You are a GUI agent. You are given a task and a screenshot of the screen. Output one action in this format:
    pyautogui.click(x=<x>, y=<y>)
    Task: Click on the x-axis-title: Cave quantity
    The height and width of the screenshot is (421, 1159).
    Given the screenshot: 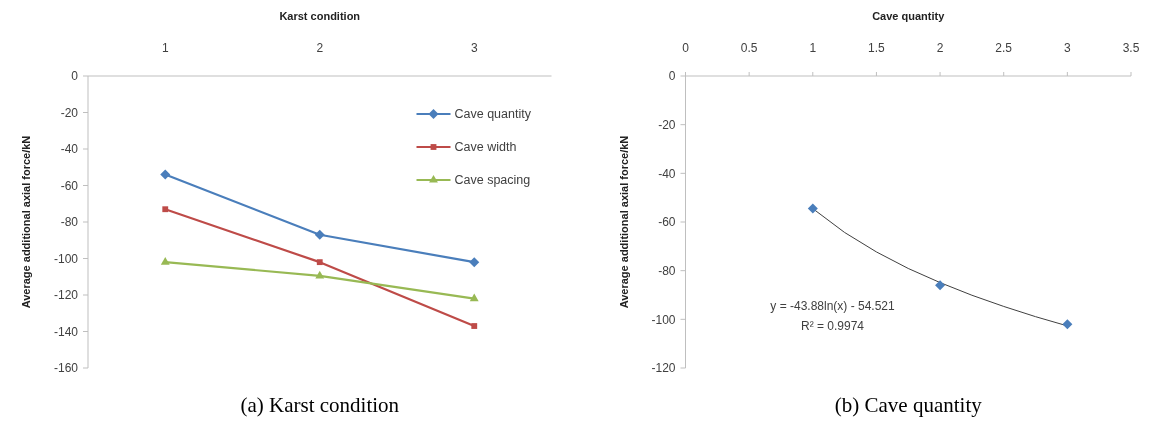 What is the action you would take?
    pyautogui.click(x=909, y=16)
    